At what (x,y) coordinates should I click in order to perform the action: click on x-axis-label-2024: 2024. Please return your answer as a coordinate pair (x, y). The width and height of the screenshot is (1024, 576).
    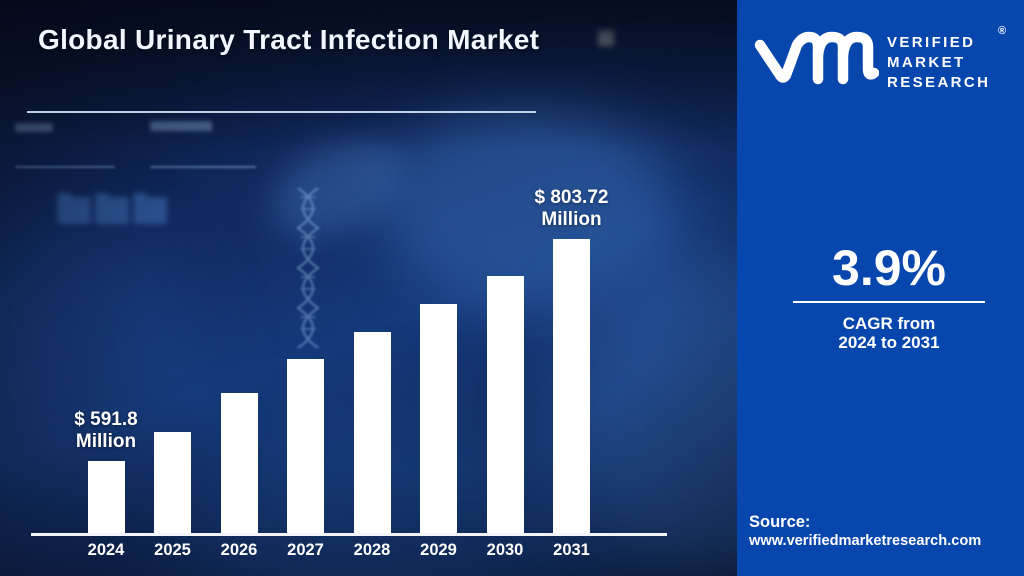
    Looking at the image, I should click on (106, 550).